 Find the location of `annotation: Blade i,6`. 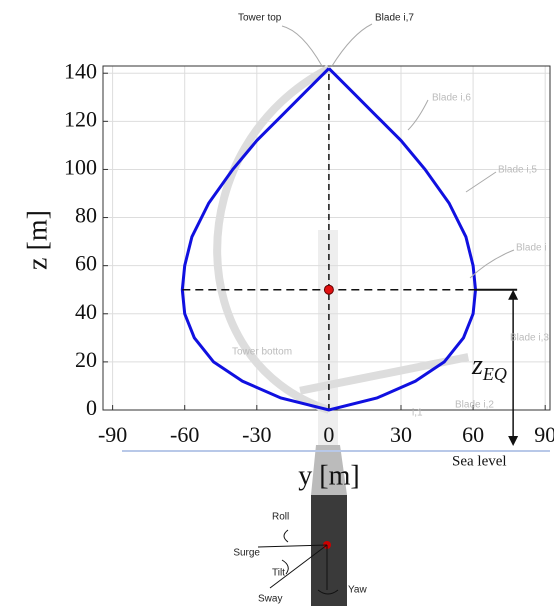

annotation: Blade i,6 is located at coordinates (451, 98).